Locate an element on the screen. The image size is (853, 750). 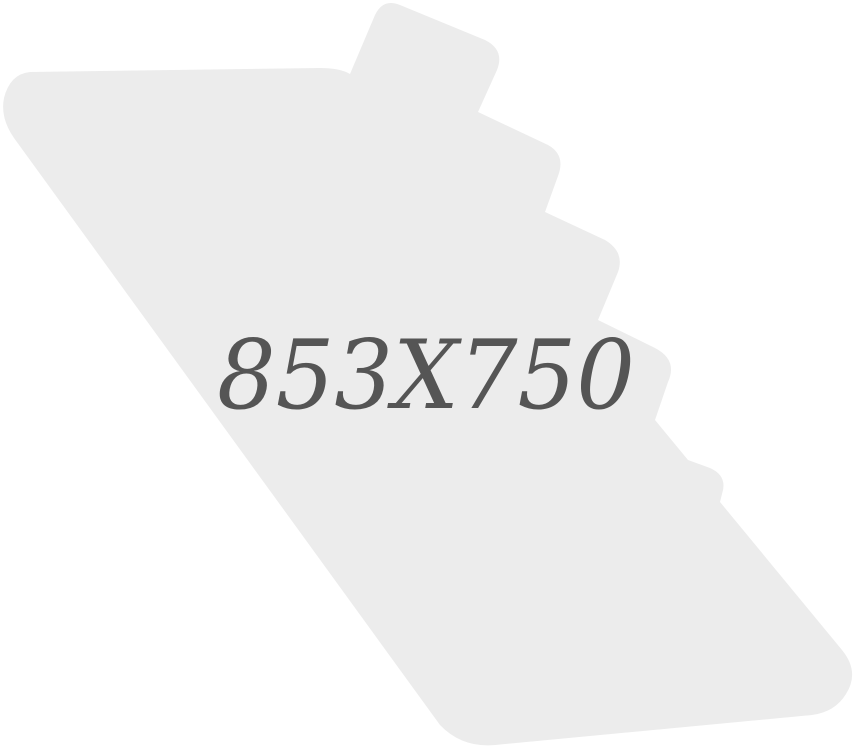
dimensions-label: 853X750 is located at coordinates (426, 375).